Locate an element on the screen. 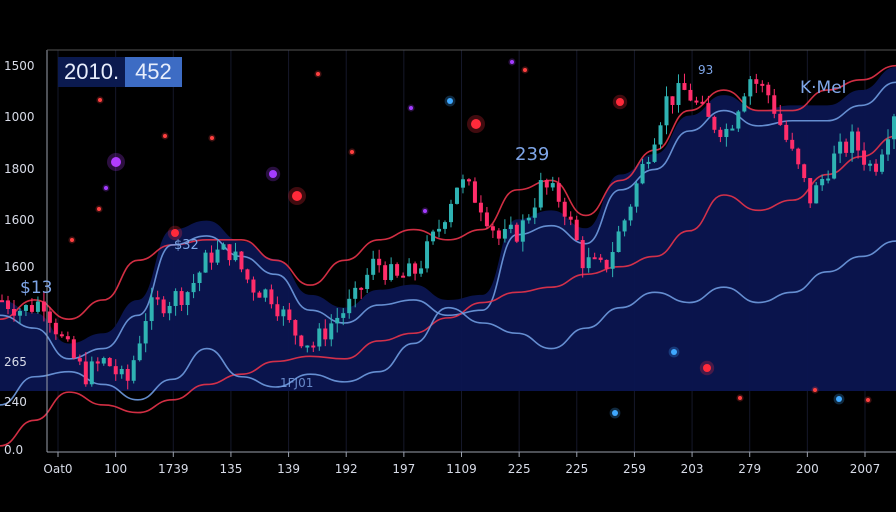  annotation: 93 is located at coordinates (706, 70).